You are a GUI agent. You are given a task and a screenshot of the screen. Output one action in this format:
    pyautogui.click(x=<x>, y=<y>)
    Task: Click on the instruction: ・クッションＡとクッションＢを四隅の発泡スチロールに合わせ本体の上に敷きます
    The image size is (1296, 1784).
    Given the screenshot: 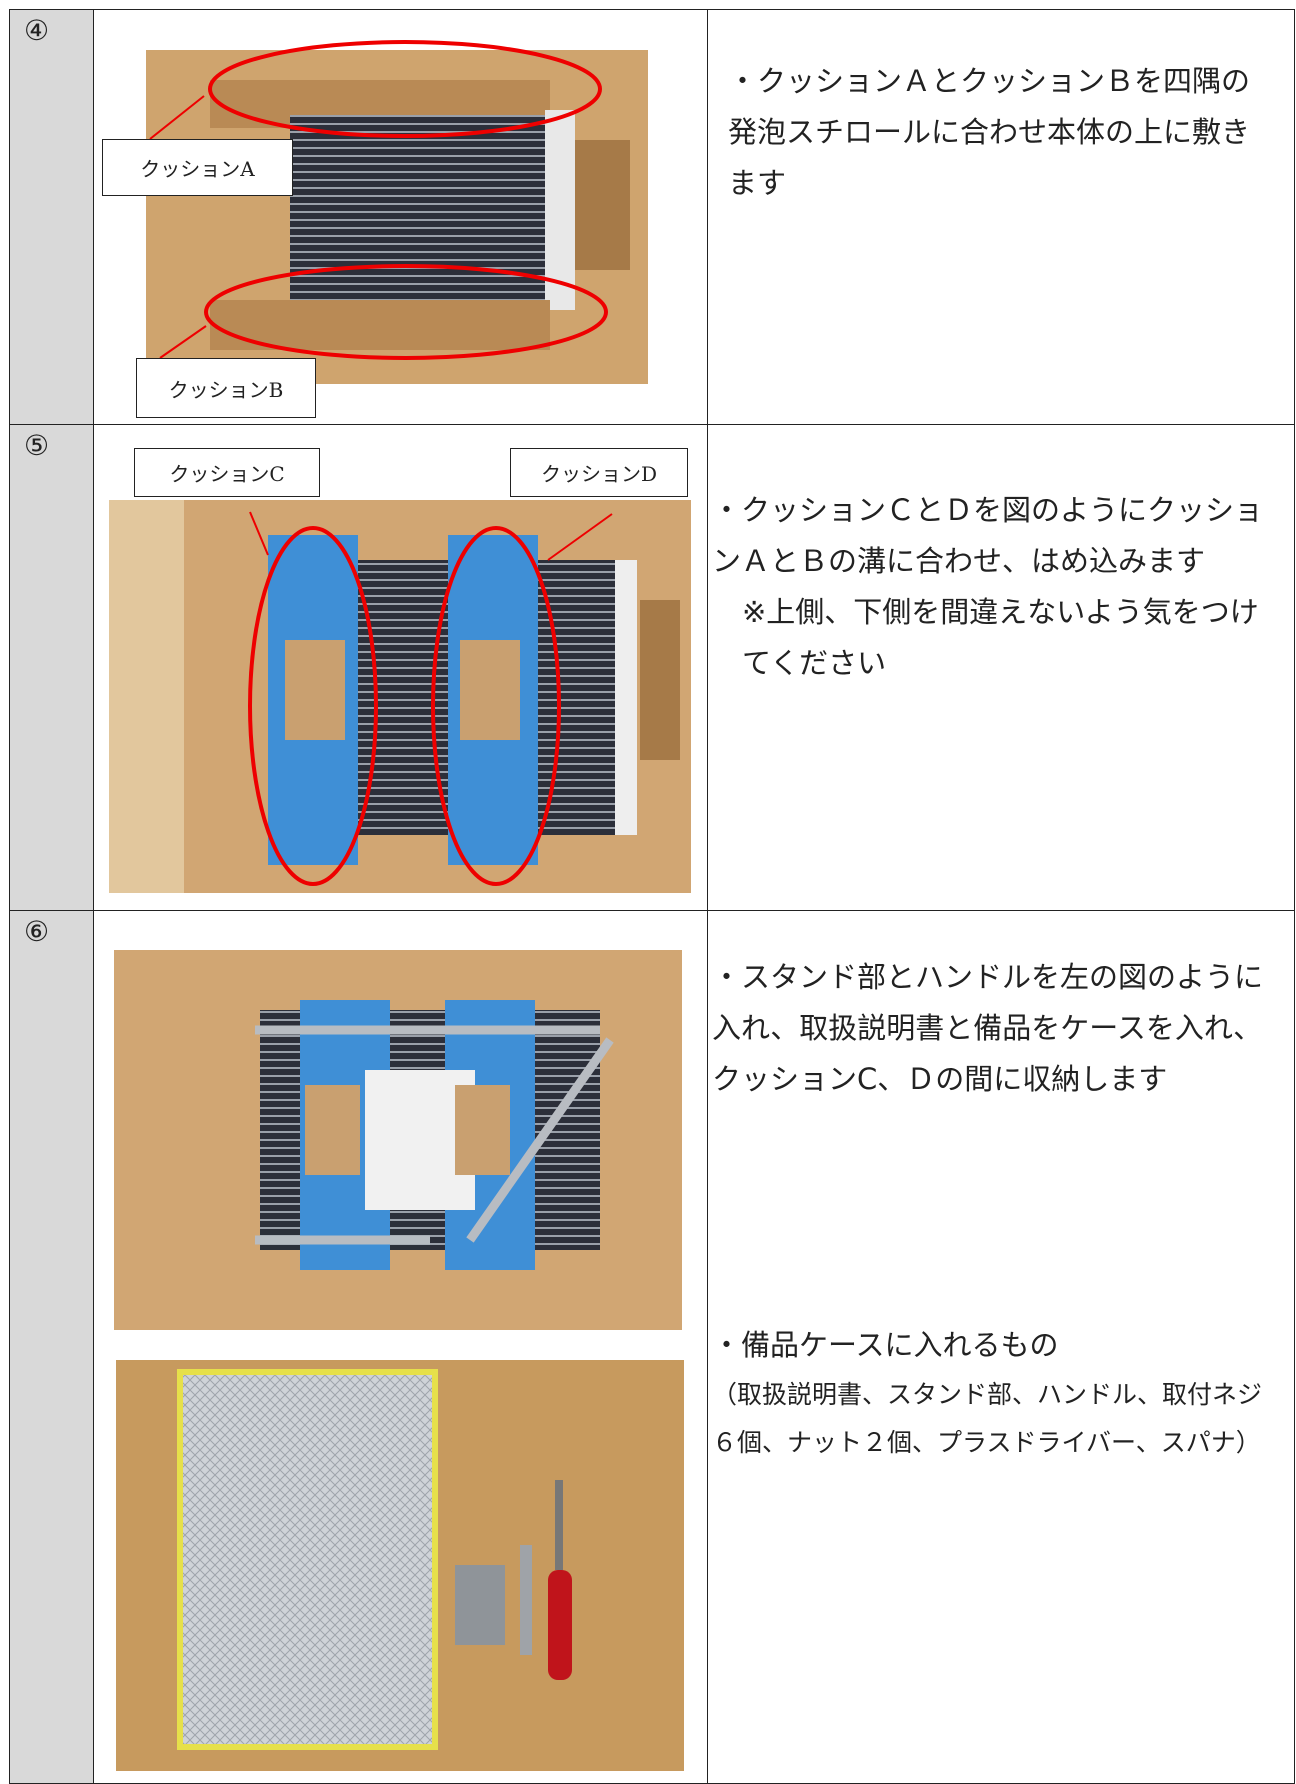 What is the action you would take?
    pyautogui.click(x=1002, y=132)
    